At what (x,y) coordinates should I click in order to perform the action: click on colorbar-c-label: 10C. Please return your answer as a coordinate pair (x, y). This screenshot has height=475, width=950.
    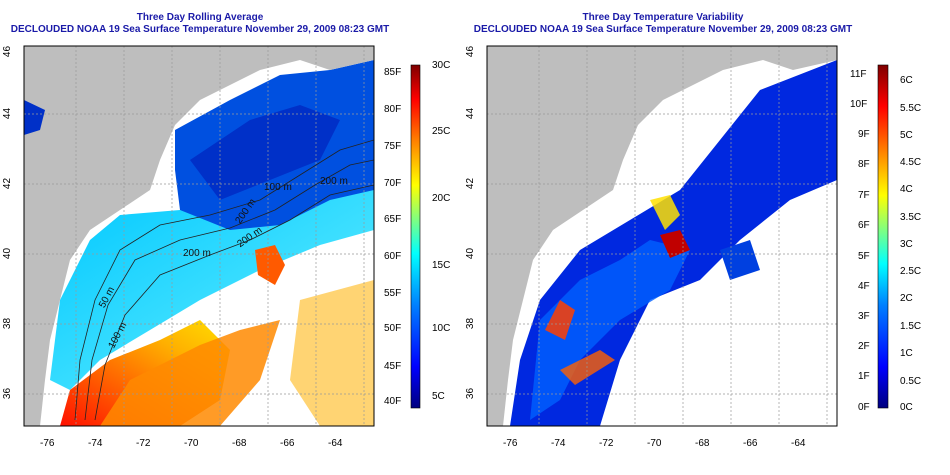
    Looking at the image, I should click on (441, 328).